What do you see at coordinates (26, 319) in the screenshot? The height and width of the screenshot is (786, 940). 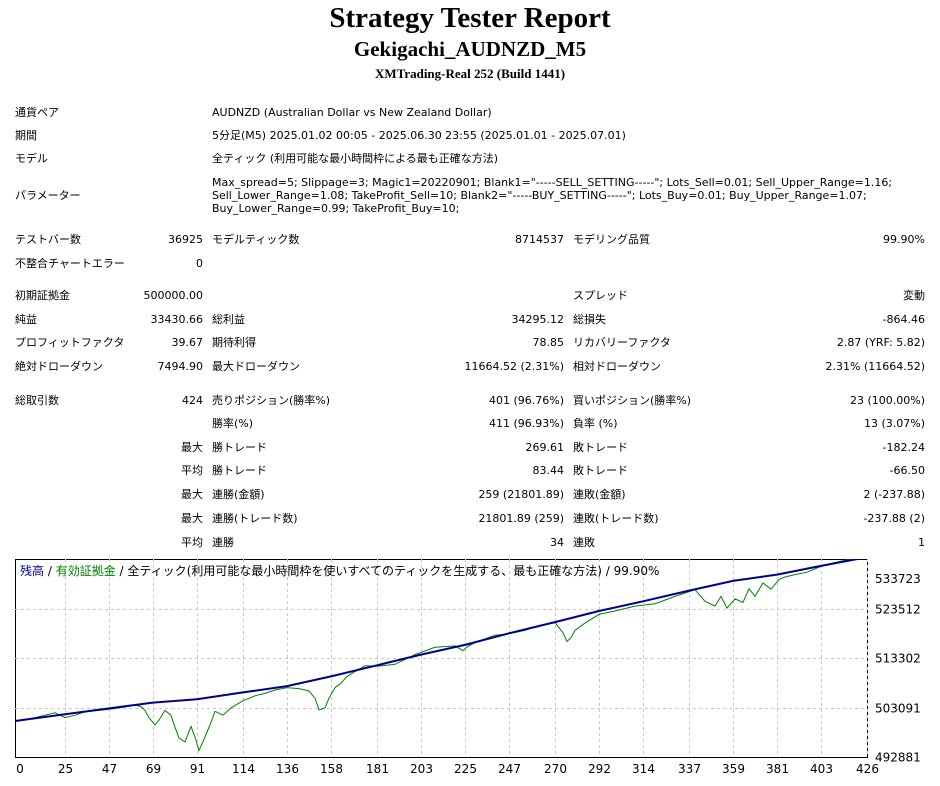 I see `net-profit-label: 純益` at bounding box center [26, 319].